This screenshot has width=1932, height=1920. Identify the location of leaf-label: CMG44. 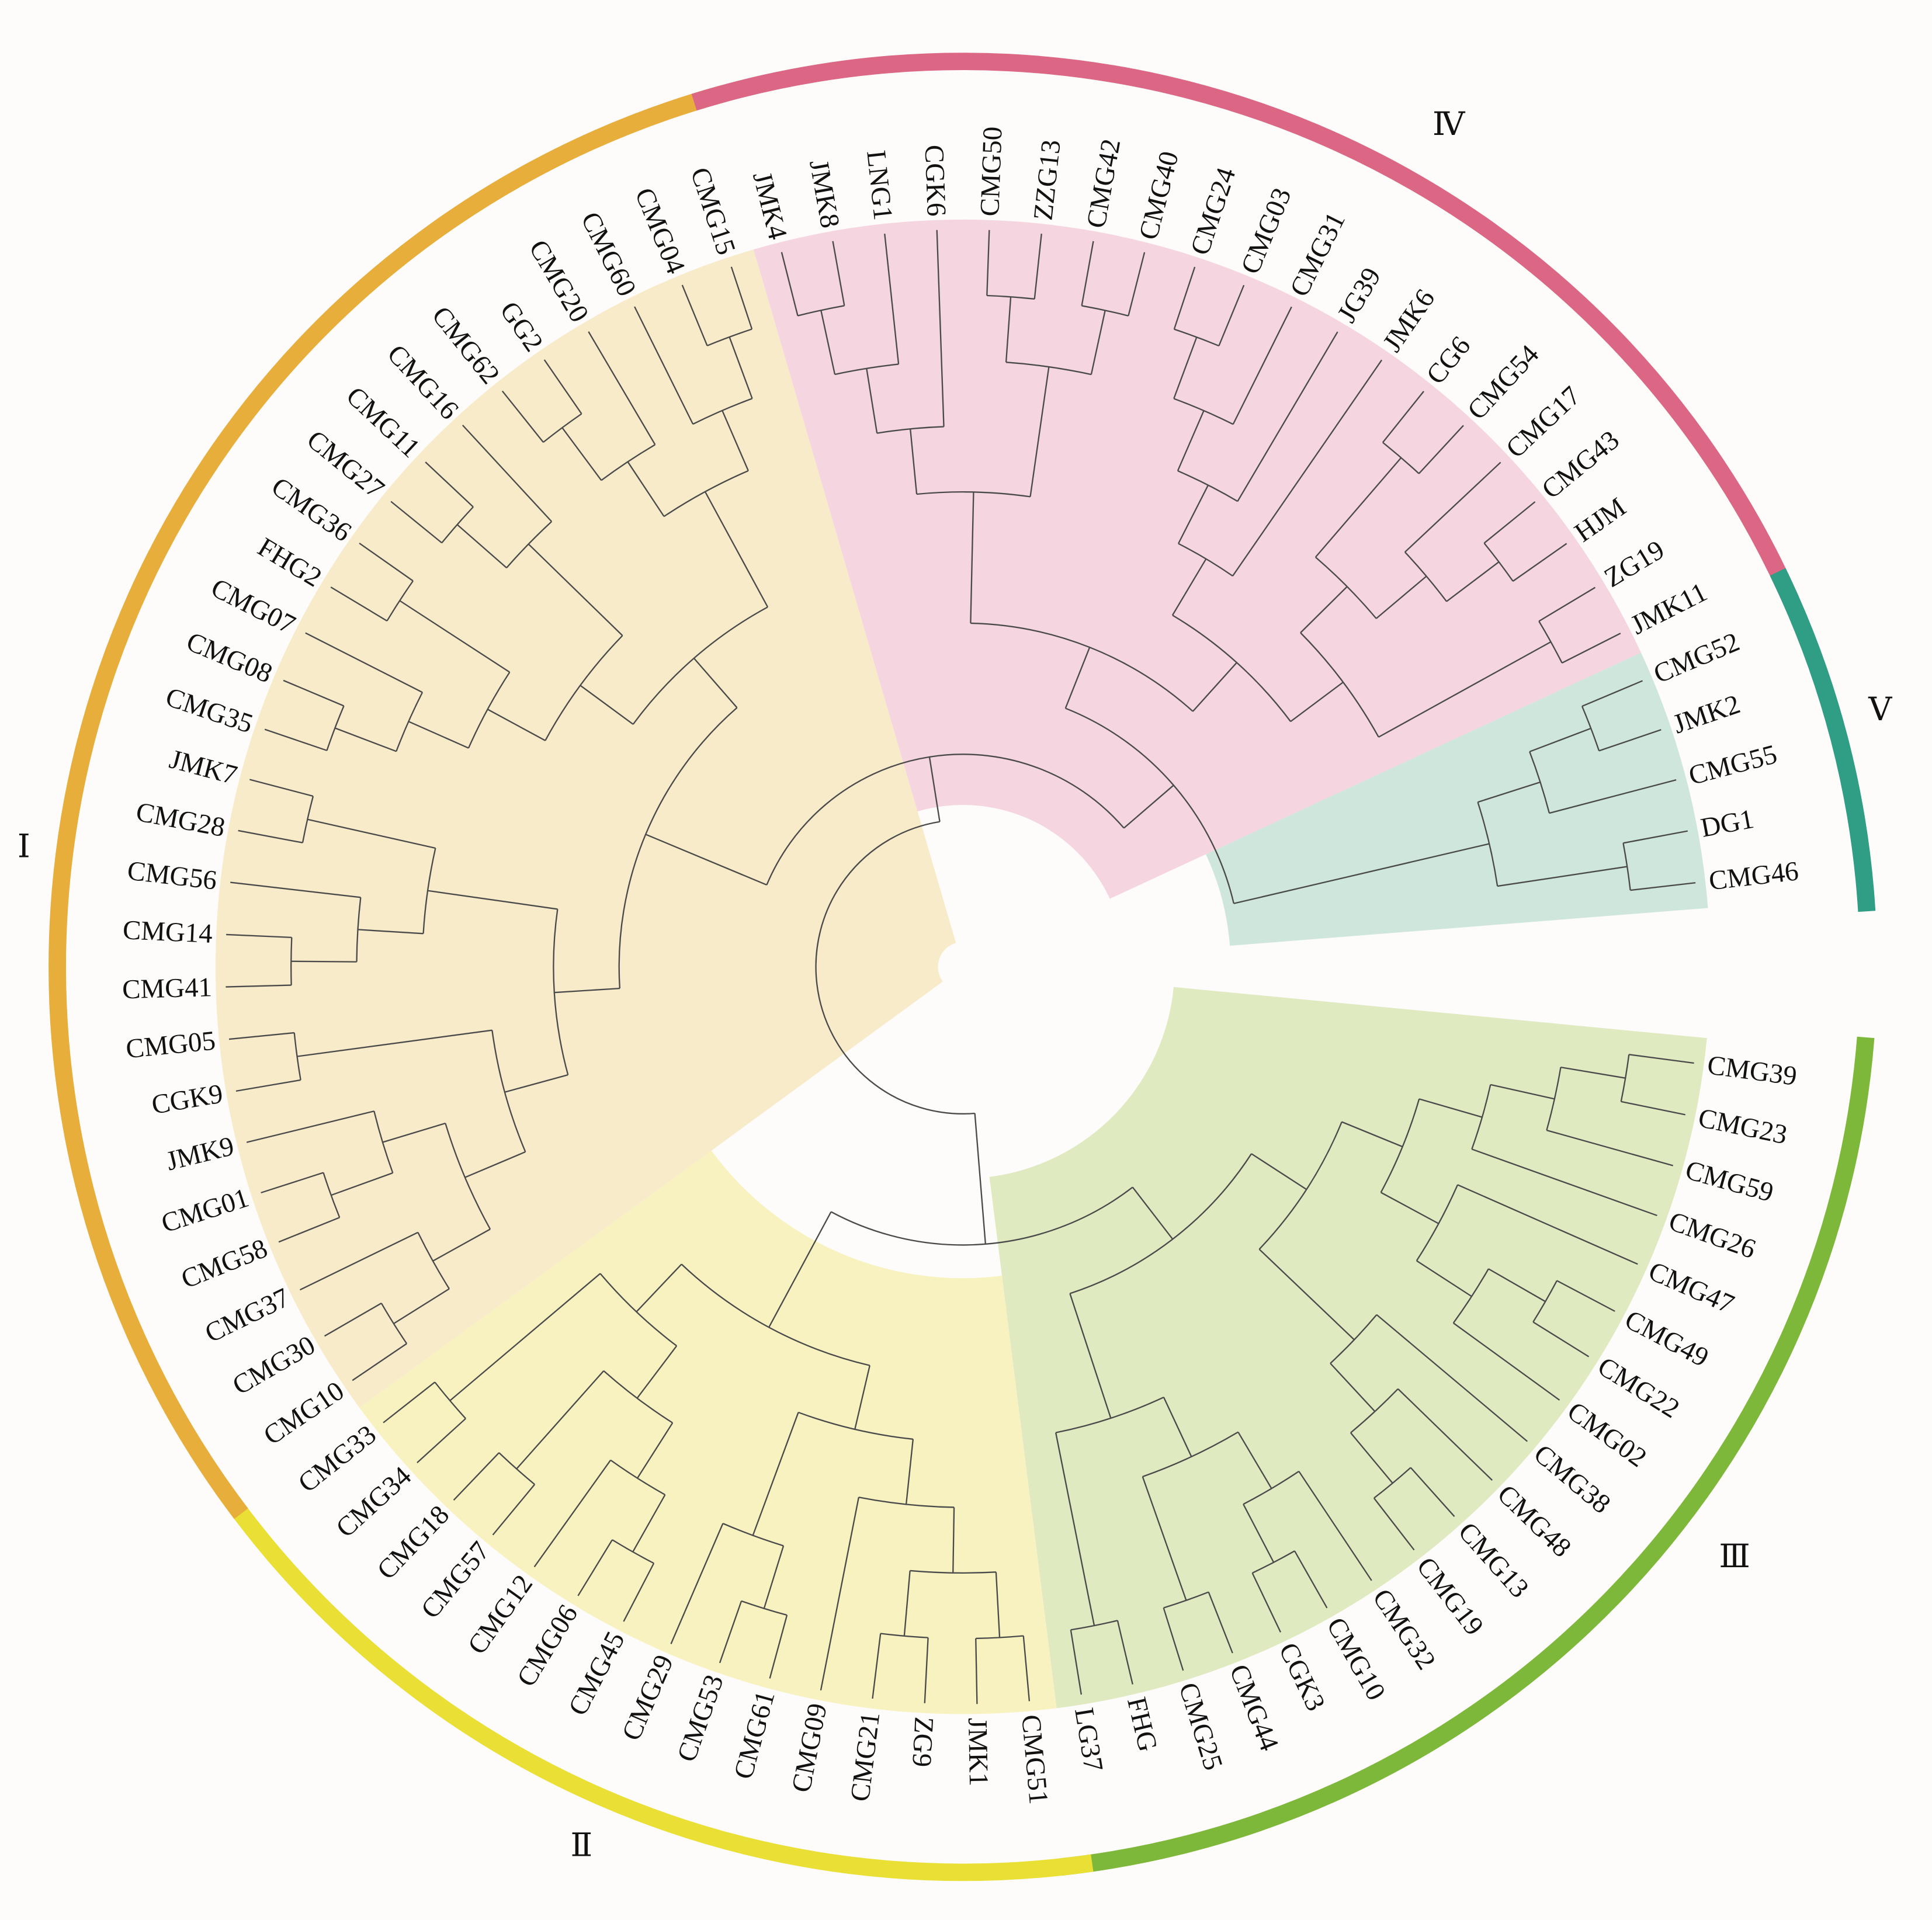
(1254, 1707).